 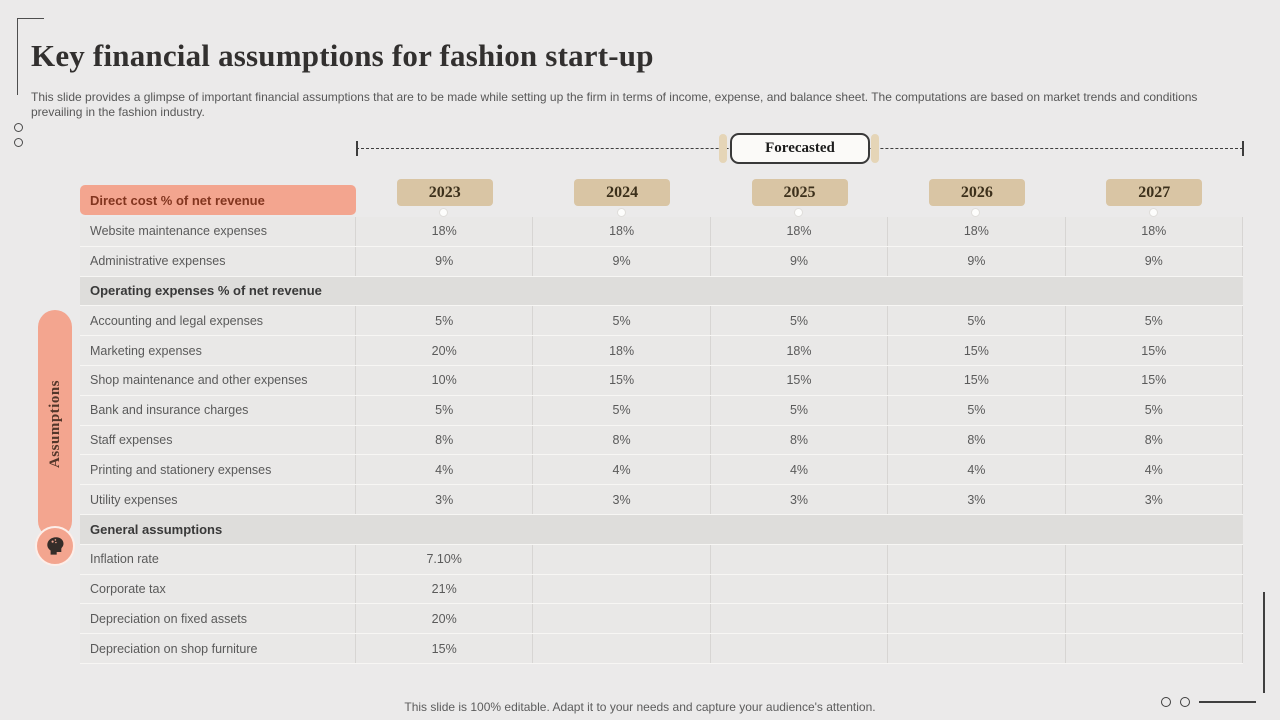 What do you see at coordinates (206, 291) in the screenshot?
I see `row-label: Operating expenses % of net revenue` at bounding box center [206, 291].